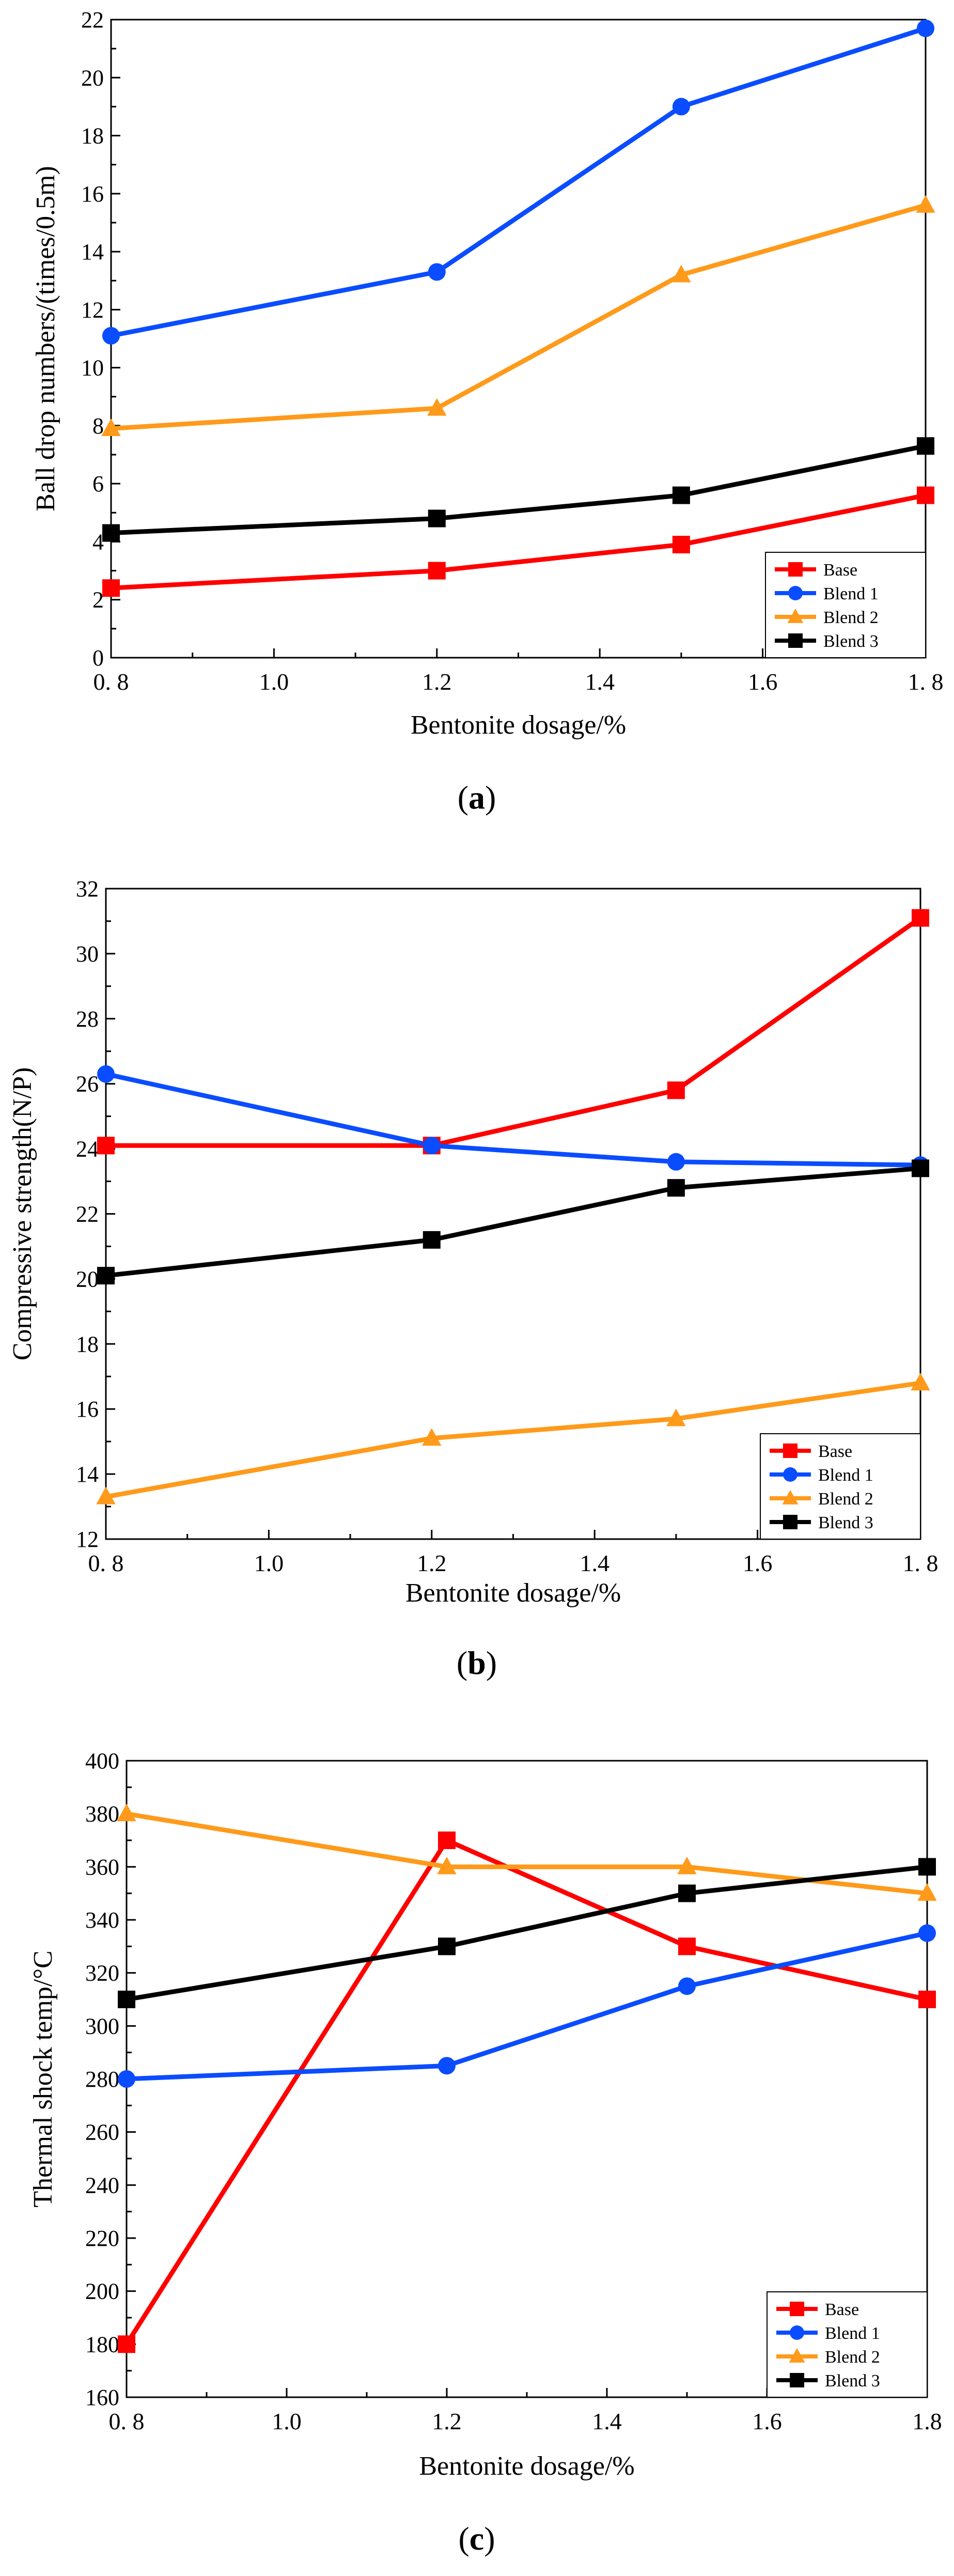 The height and width of the screenshot is (2576, 954). What do you see at coordinates (92, 136) in the screenshot?
I see `y-tick-label-a: 18` at bounding box center [92, 136].